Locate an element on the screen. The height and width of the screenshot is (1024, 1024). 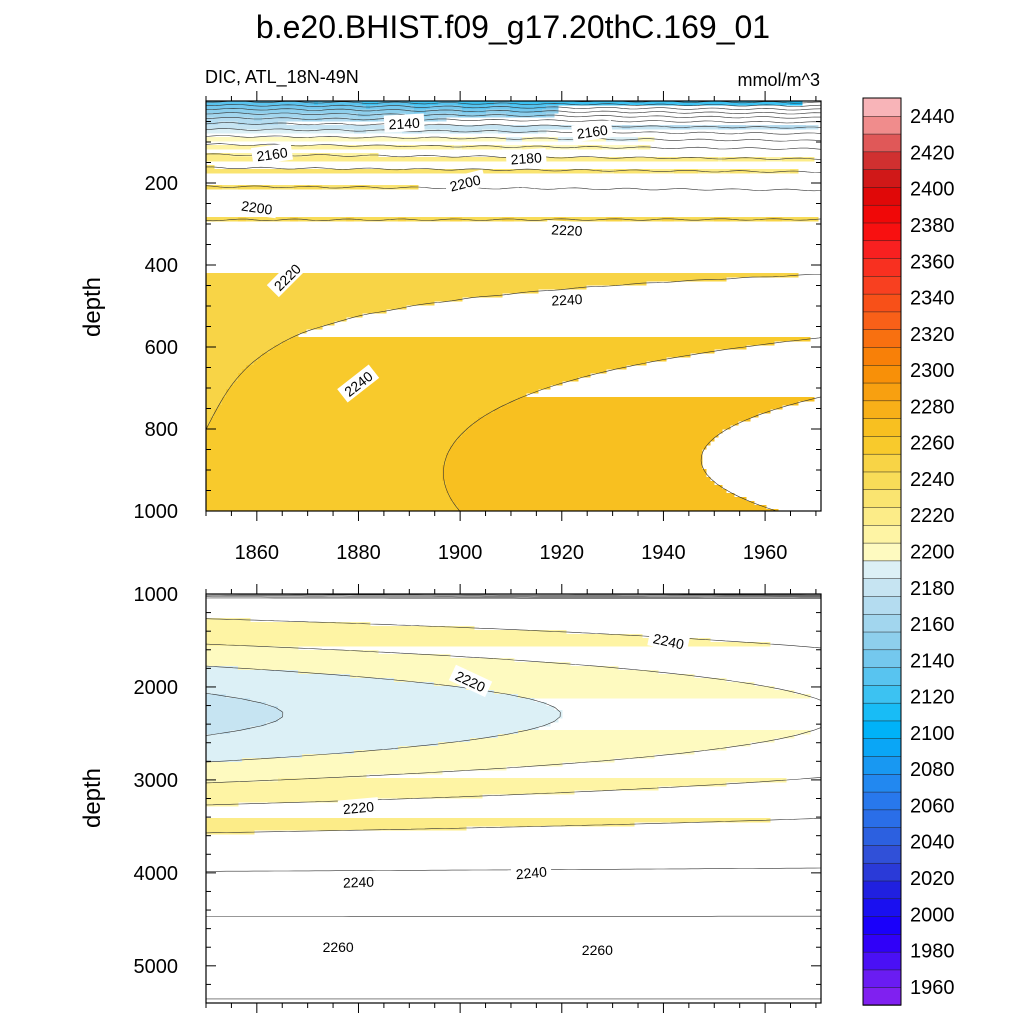
y-tick-label: 3000 is located at coordinates (156, 781).